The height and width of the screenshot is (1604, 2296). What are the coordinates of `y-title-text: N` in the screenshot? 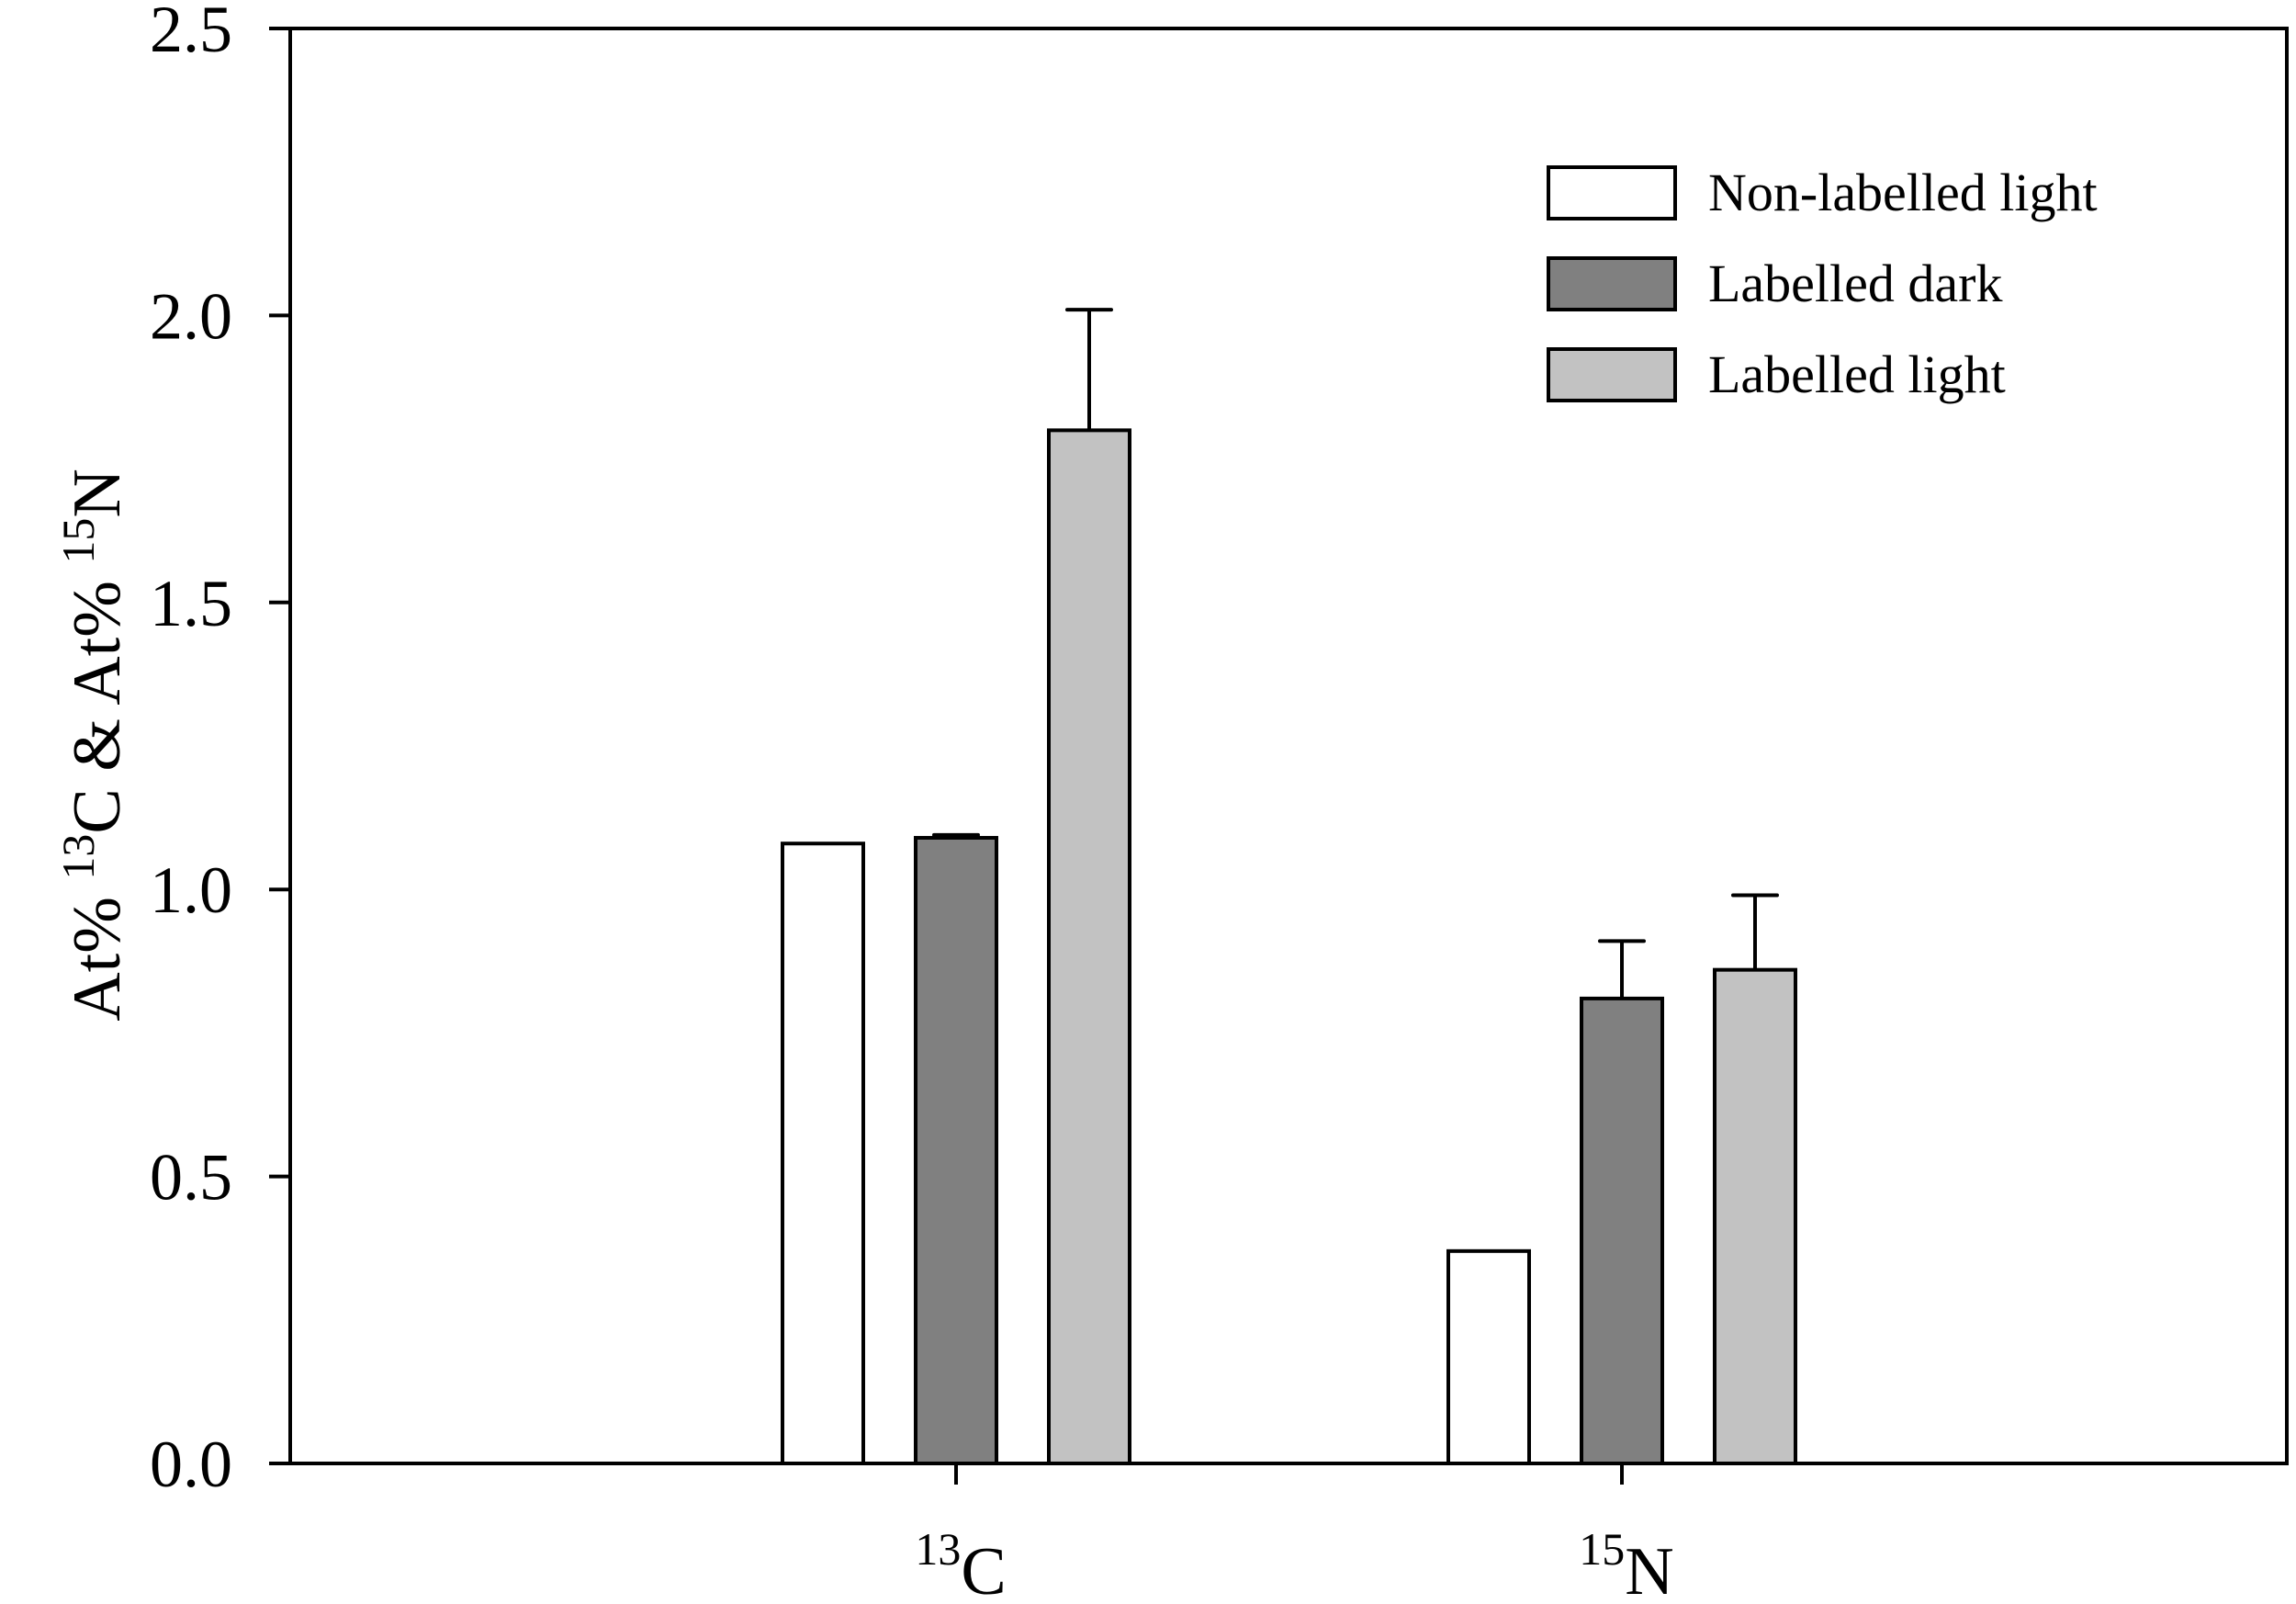 It's located at (97, 493).